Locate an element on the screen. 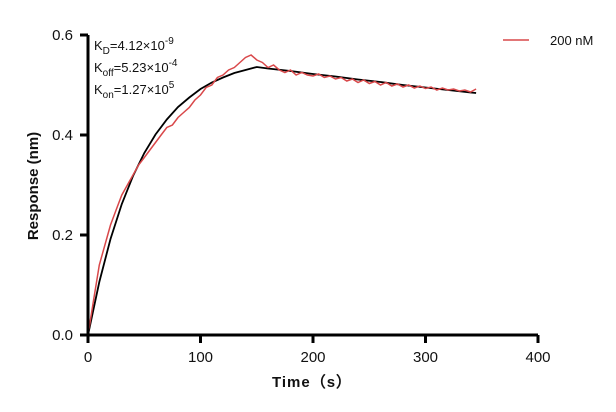 The width and height of the screenshot is (616, 412). y-axis-title: Response (nm) is located at coordinates (33, 186).